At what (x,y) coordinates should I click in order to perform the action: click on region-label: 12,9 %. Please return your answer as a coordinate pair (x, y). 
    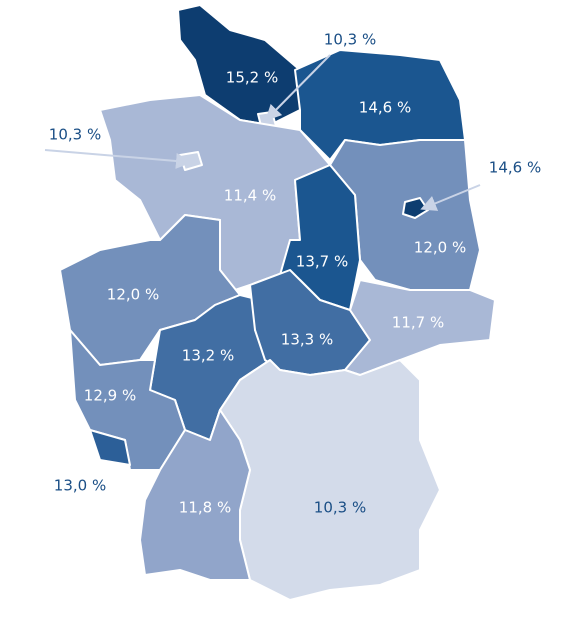
    Looking at the image, I should click on (110, 396).